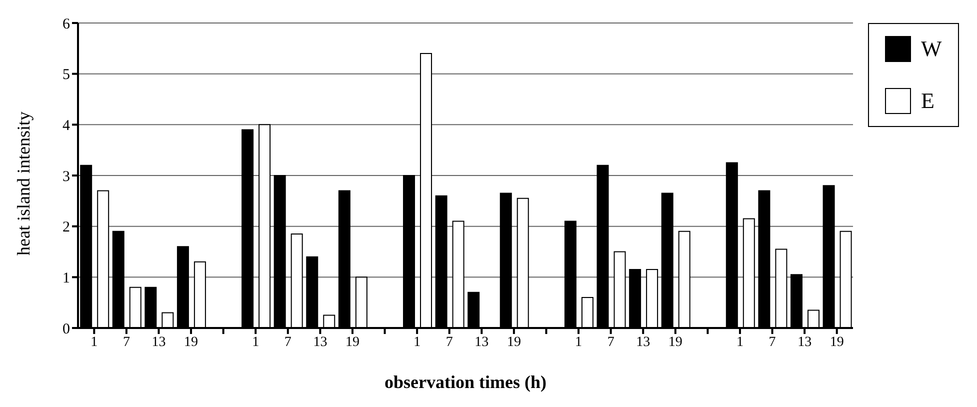  What do you see at coordinates (66, 126) in the screenshot?
I see `y-tick-label: 4` at bounding box center [66, 126].